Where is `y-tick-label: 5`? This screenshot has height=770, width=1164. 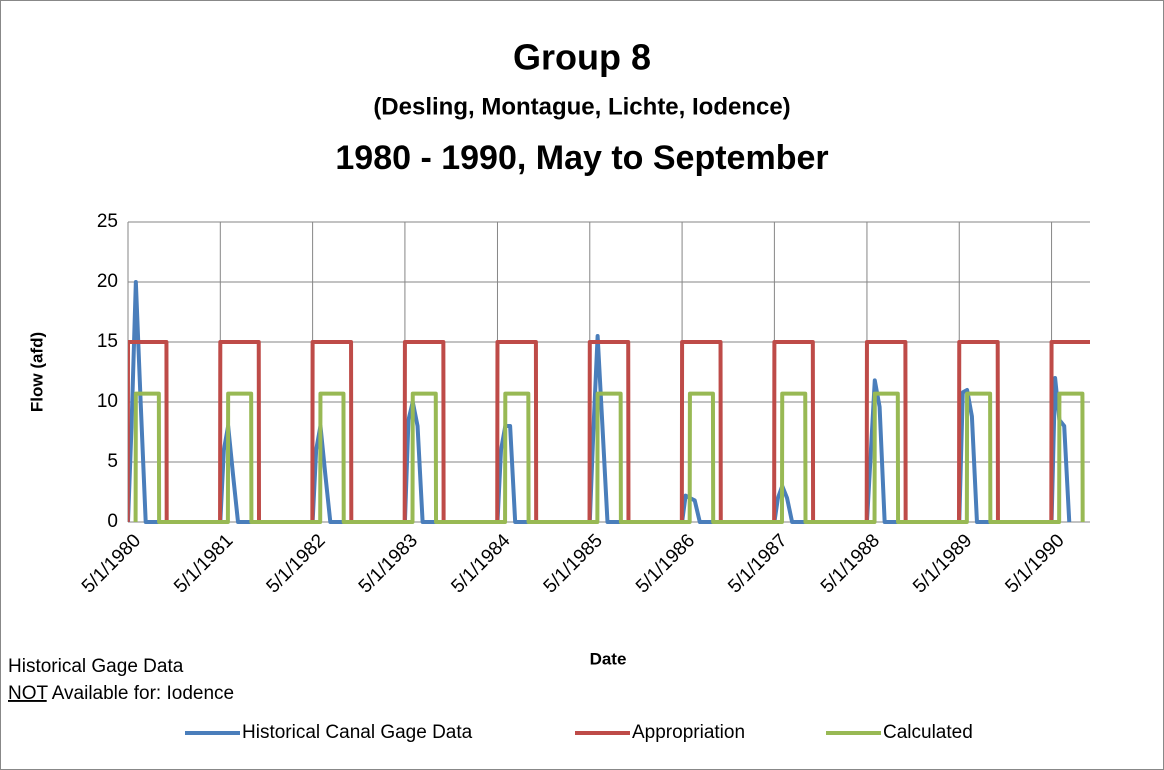
y-tick-label: 5 is located at coordinates (112, 461).